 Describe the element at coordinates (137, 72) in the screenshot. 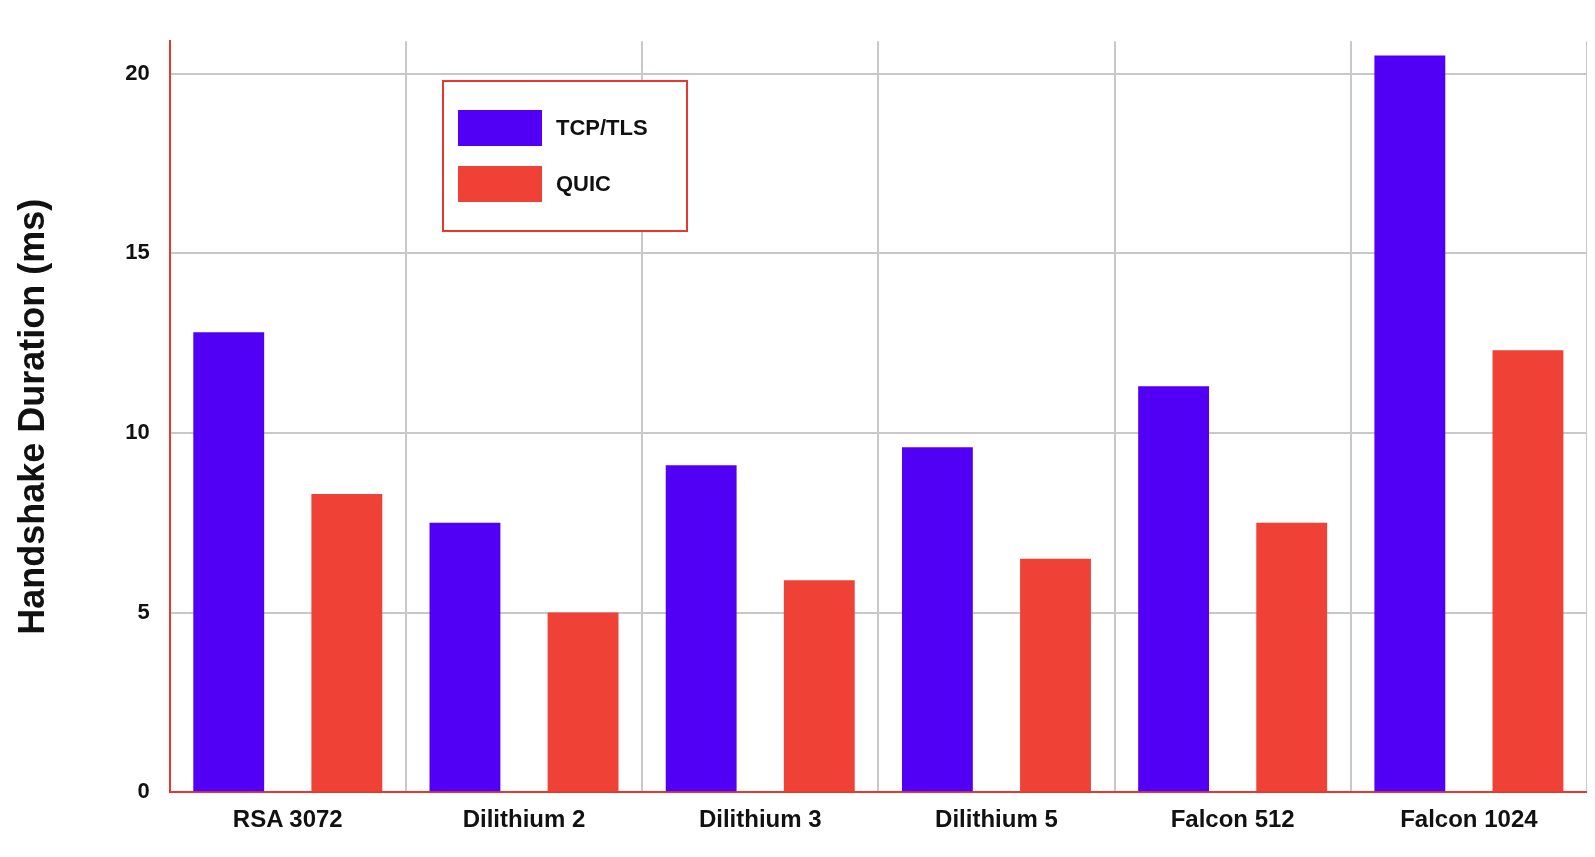

I see `y-tick-label: 20` at that location.